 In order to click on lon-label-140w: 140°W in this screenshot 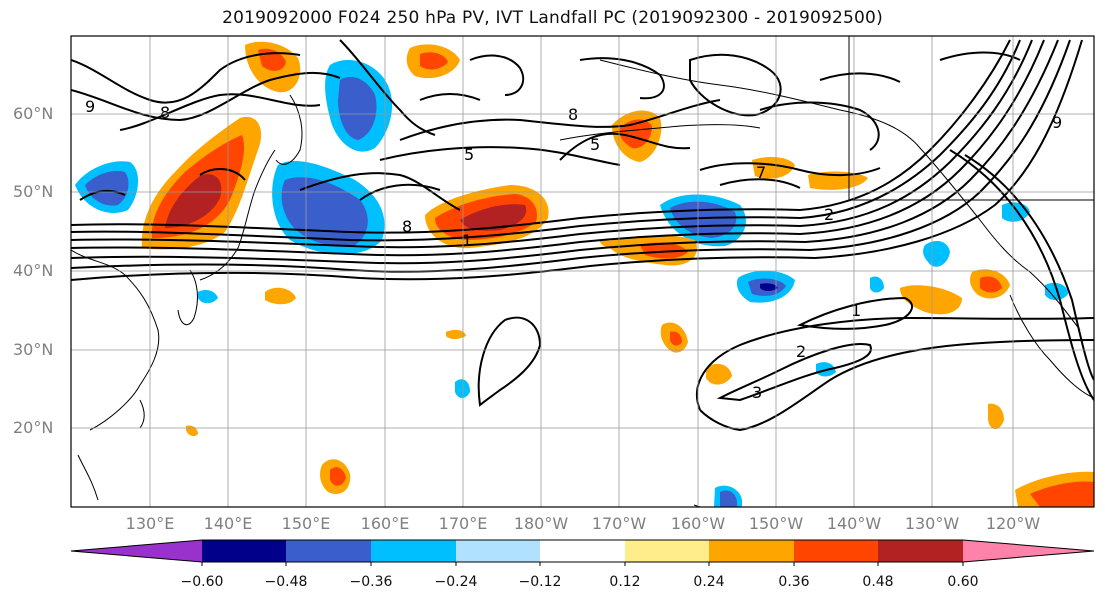, I will do `click(854, 523)`.